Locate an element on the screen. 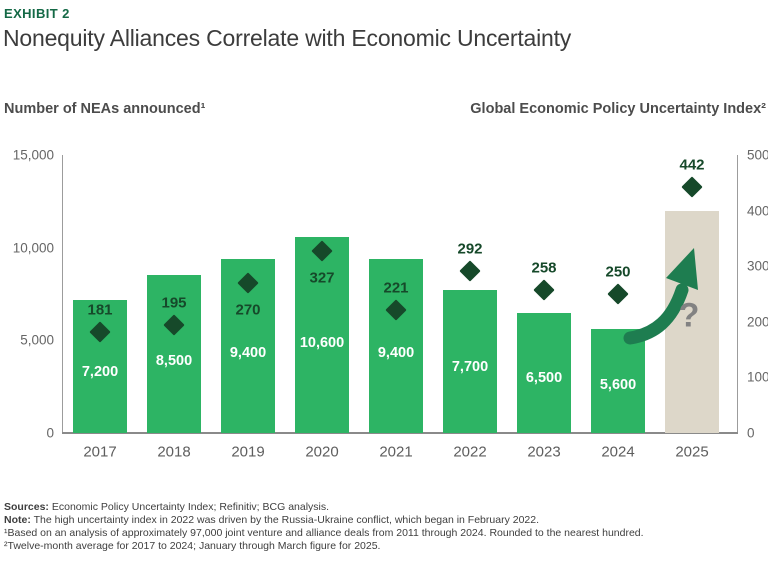 Image resolution: width=768 pixels, height=564 pixels. bar-value-2019: 9,400 is located at coordinates (248, 352).